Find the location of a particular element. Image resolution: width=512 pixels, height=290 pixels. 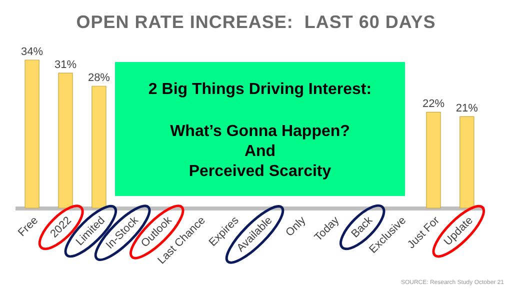

data-label: 28% is located at coordinates (99, 78).